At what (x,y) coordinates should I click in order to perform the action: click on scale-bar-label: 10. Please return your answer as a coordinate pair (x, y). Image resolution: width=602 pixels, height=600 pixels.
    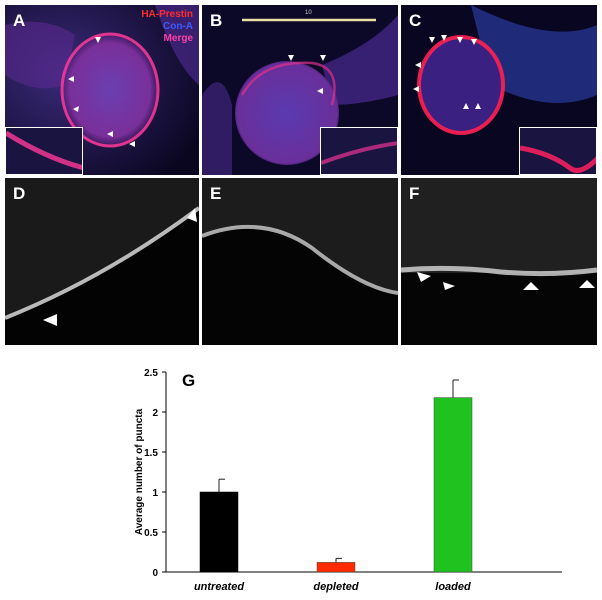
    Looking at the image, I should click on (308, 13).